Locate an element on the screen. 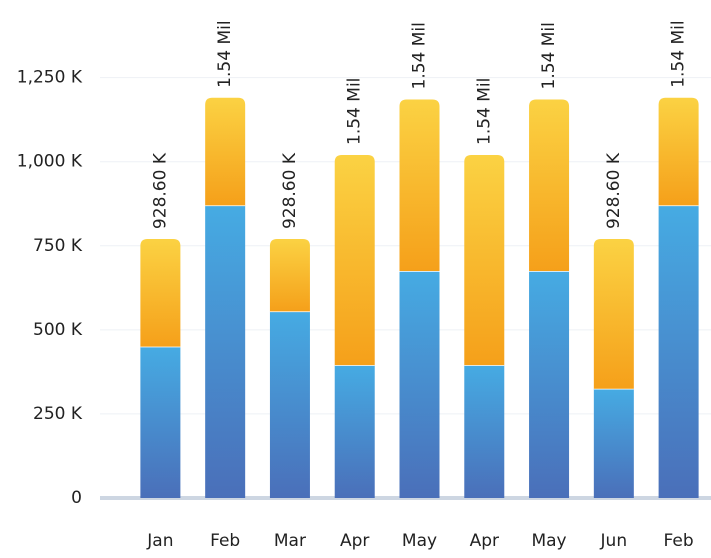 This screenshot has width=711, height=558. y-tick-label: 1,000 K is located at coordinates (50, 162).